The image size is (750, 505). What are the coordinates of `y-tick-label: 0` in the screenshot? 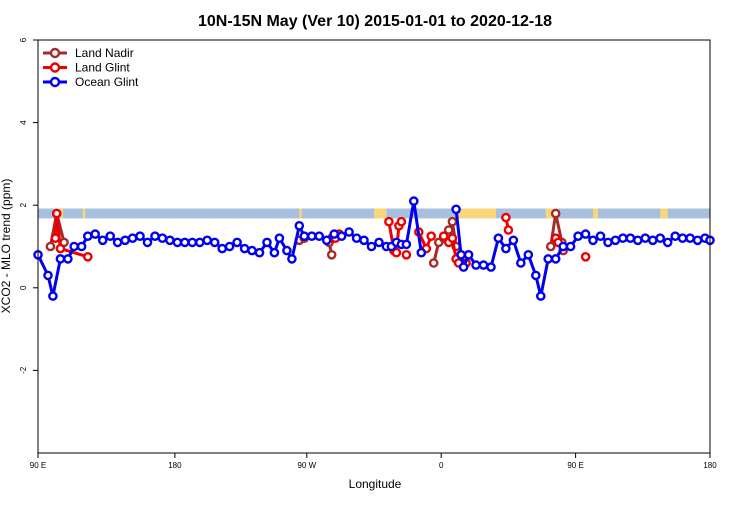 It's located at (23, 287).